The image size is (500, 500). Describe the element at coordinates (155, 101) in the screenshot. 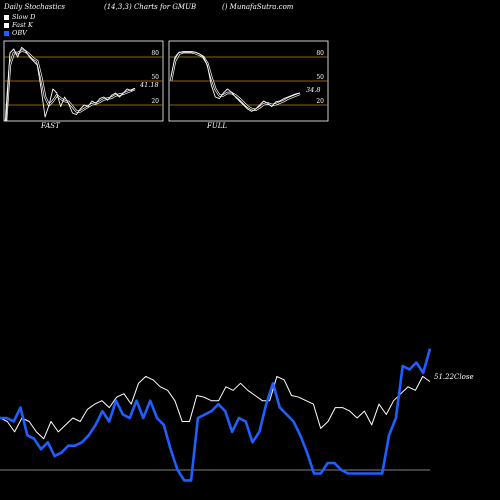

I see `fast-tick-label-20: 20` at that location.